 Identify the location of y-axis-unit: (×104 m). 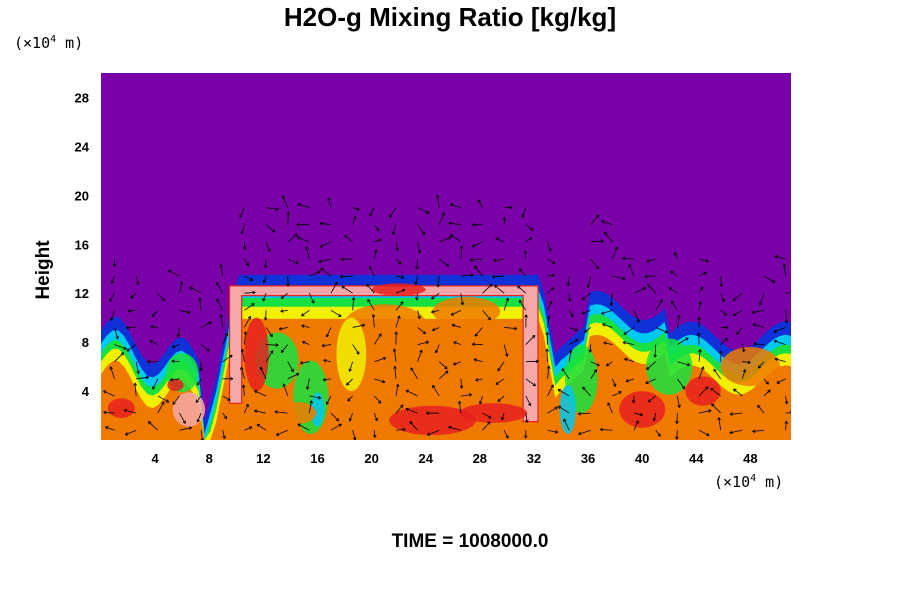
(49, 43).